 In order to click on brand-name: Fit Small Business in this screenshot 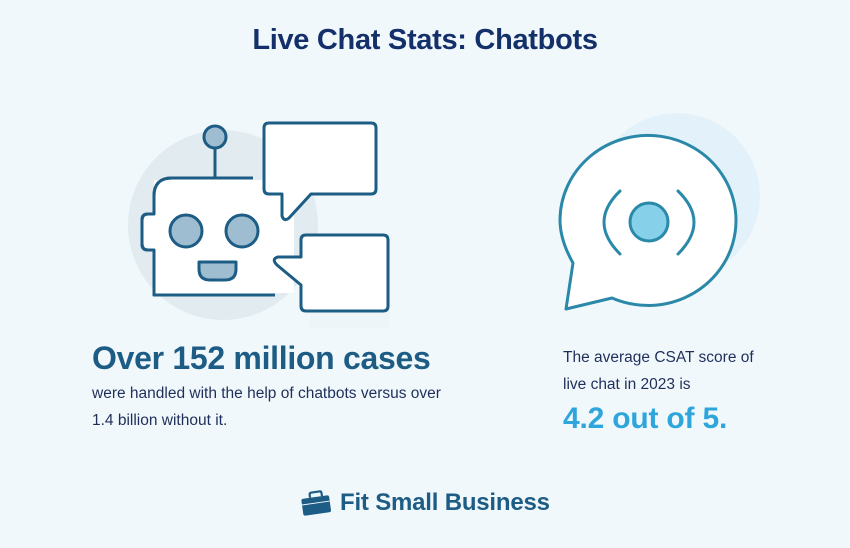, I will do `click(445, 502)`.